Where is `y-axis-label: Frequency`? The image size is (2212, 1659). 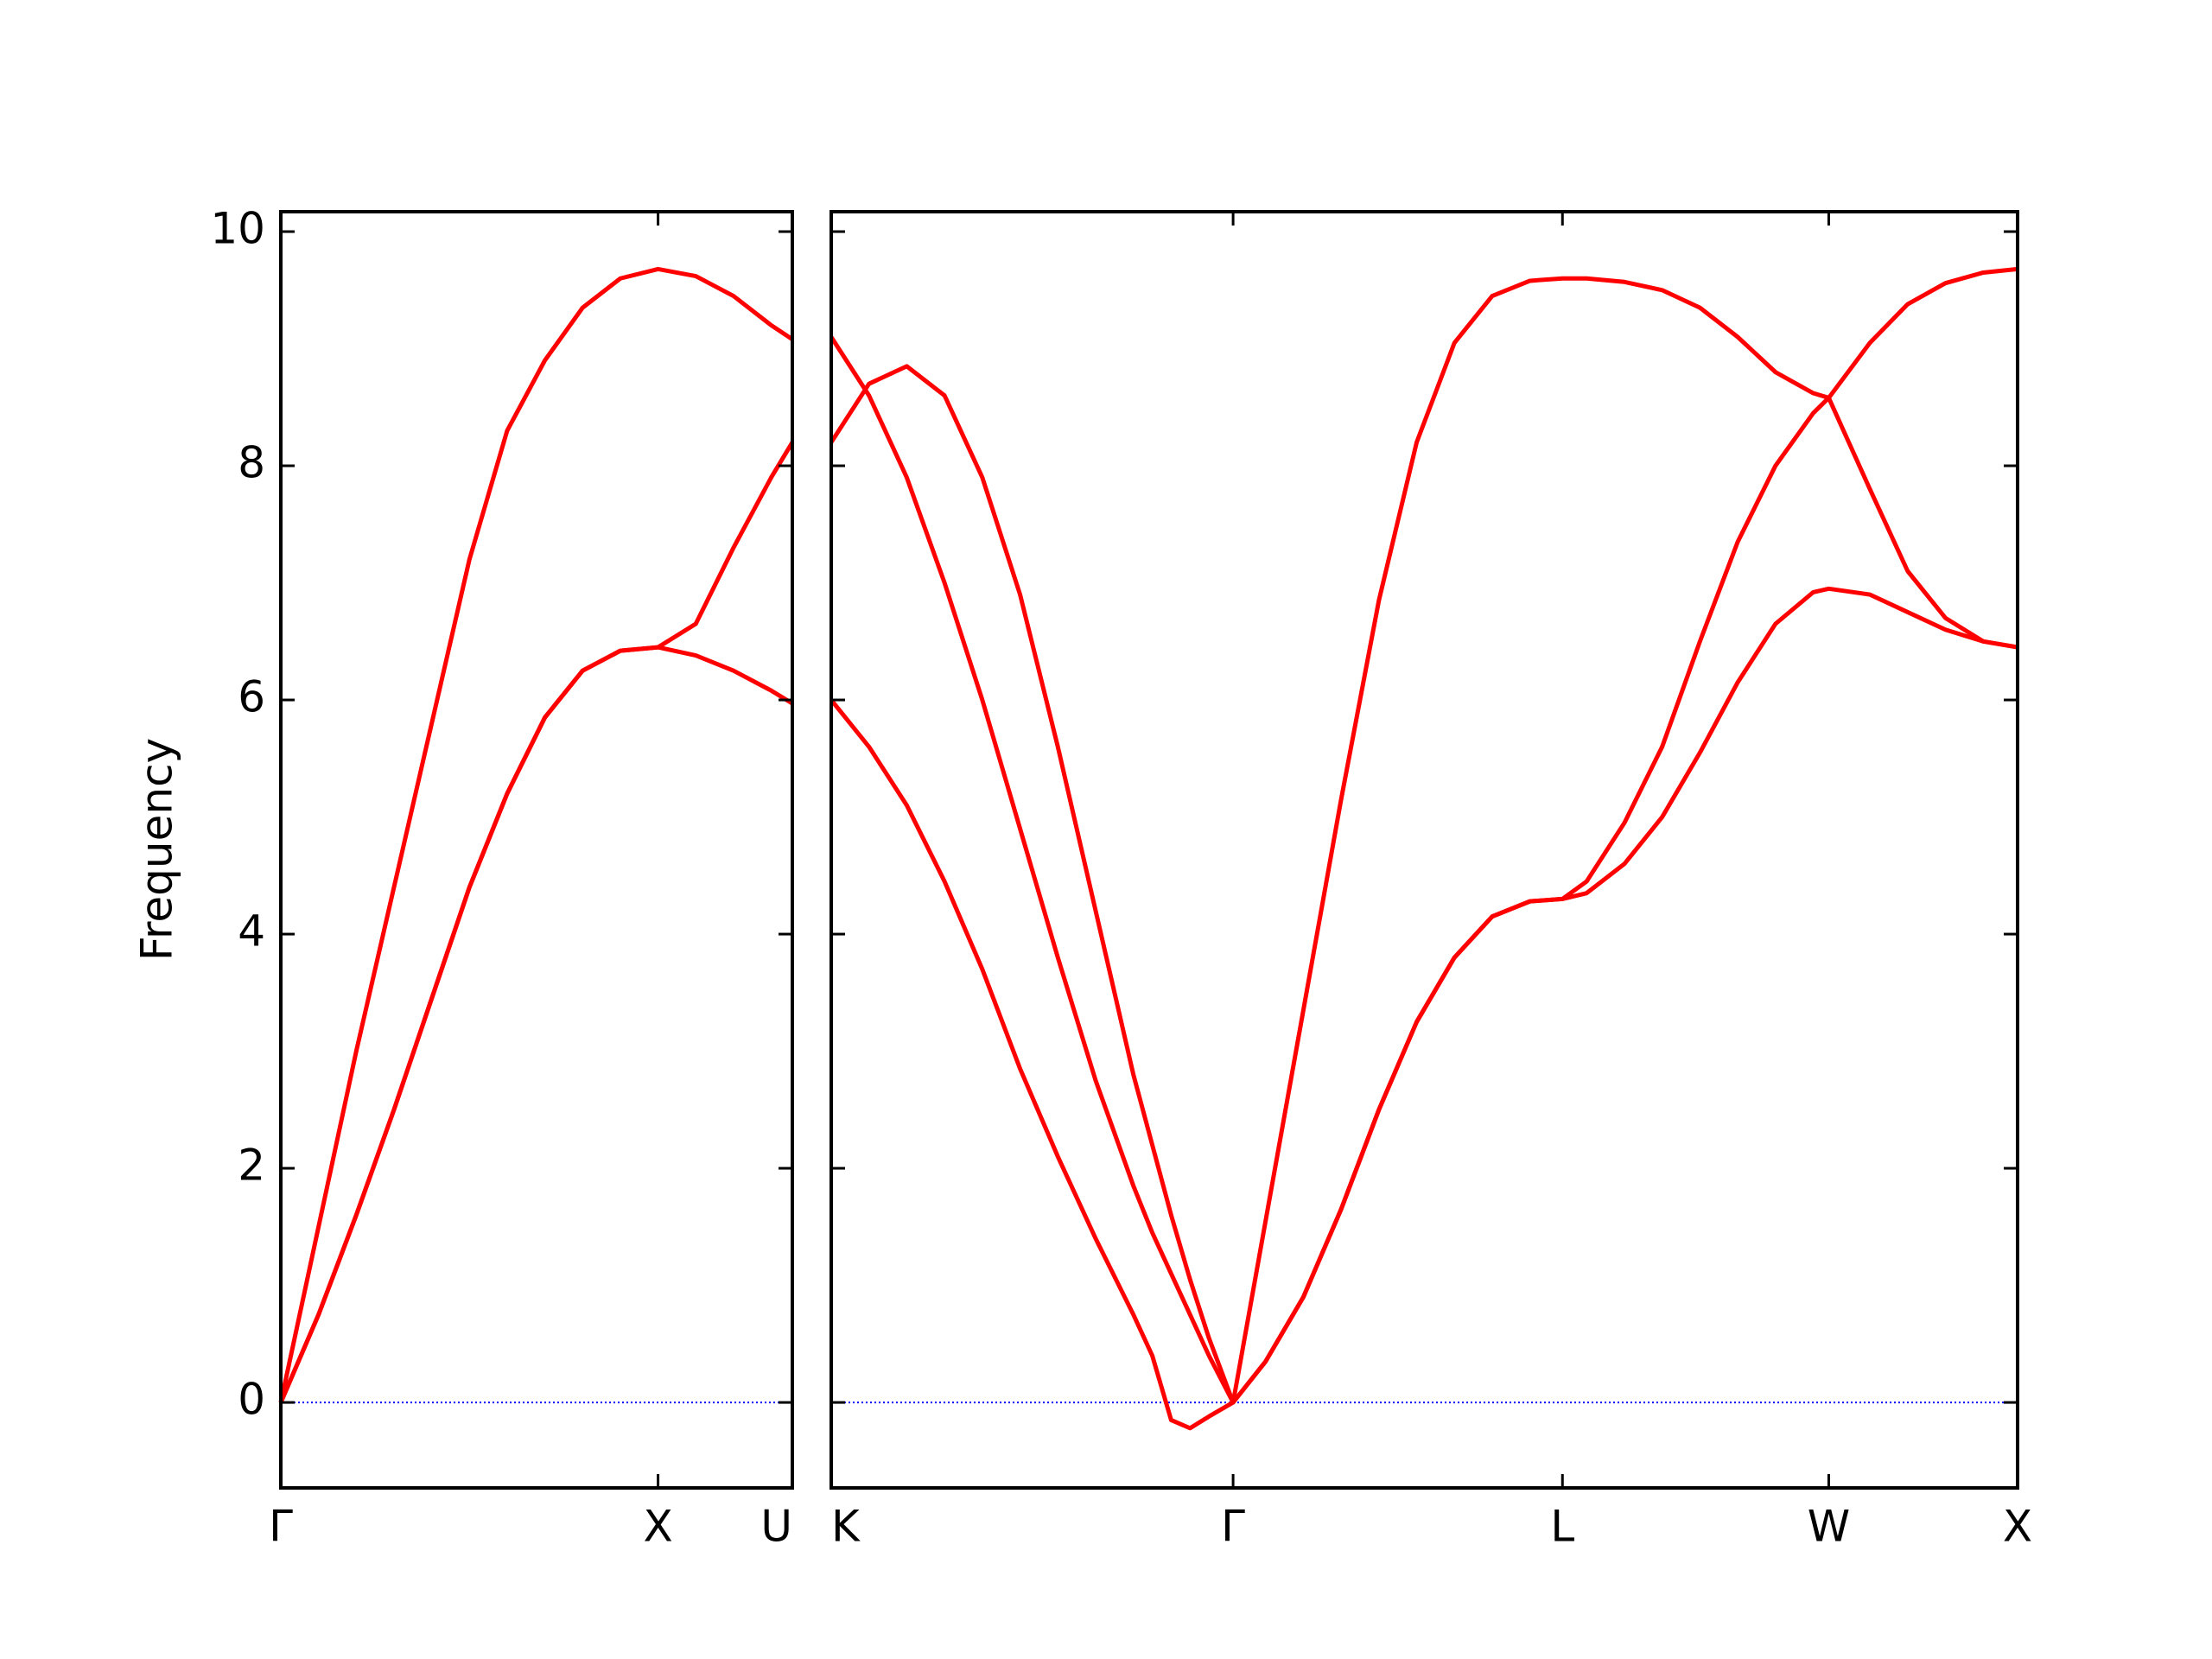 y-axis-label: Frequency is located at coordinates (157, 849).